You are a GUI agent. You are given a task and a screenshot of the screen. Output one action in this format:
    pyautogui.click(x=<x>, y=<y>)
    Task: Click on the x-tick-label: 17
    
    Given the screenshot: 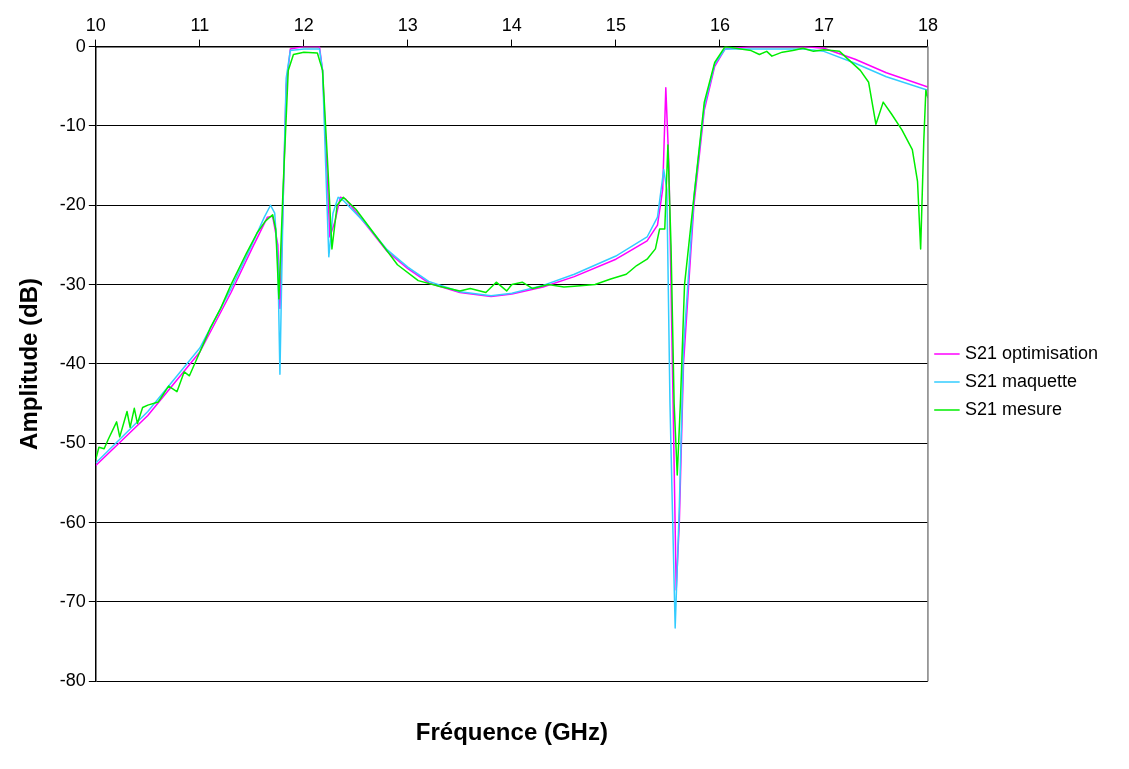 What is the action you would take?
    pyautogui.click(x=823, y=24)
    